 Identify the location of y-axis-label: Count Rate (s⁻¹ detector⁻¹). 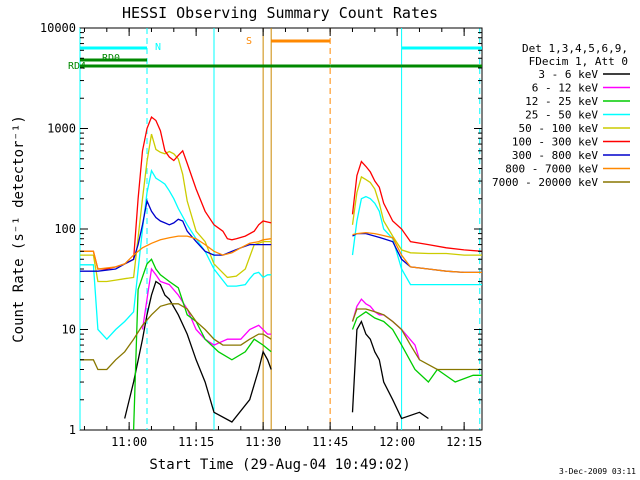
(19, 229).